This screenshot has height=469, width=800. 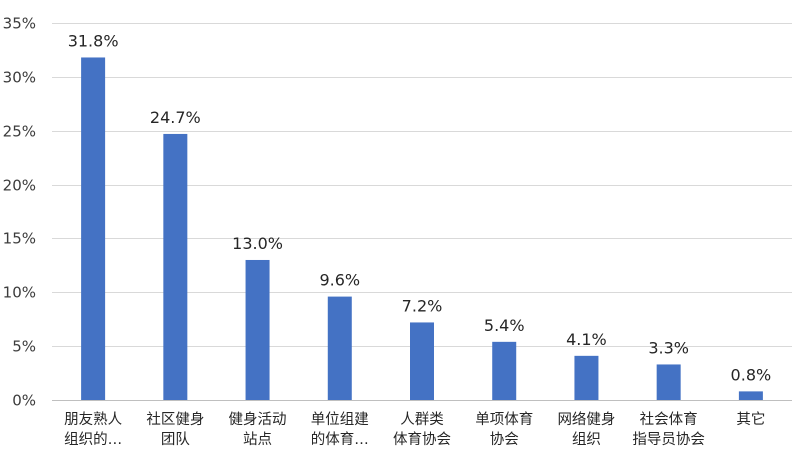 What do you see at coordinates (750, 419) in the screenshot?
I see `category-label: 其它` at bounding box center [750, 419].